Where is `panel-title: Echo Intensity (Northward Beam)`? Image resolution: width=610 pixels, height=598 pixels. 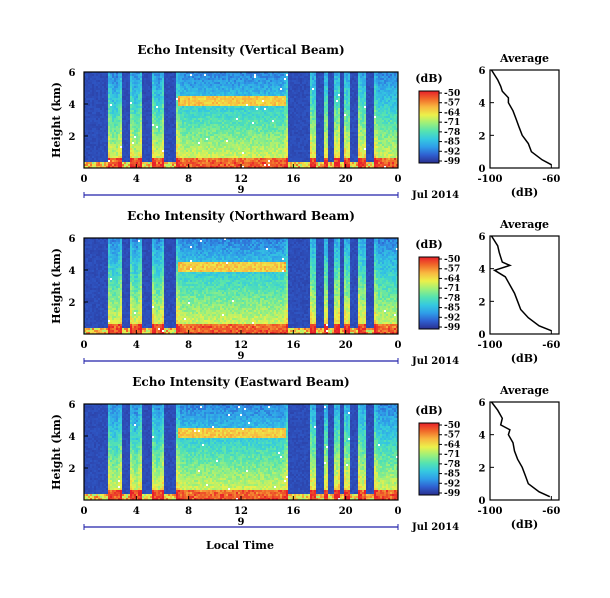
panel-title: Echo Intensity (Northward Beam) is located at coordinates (241, 216).